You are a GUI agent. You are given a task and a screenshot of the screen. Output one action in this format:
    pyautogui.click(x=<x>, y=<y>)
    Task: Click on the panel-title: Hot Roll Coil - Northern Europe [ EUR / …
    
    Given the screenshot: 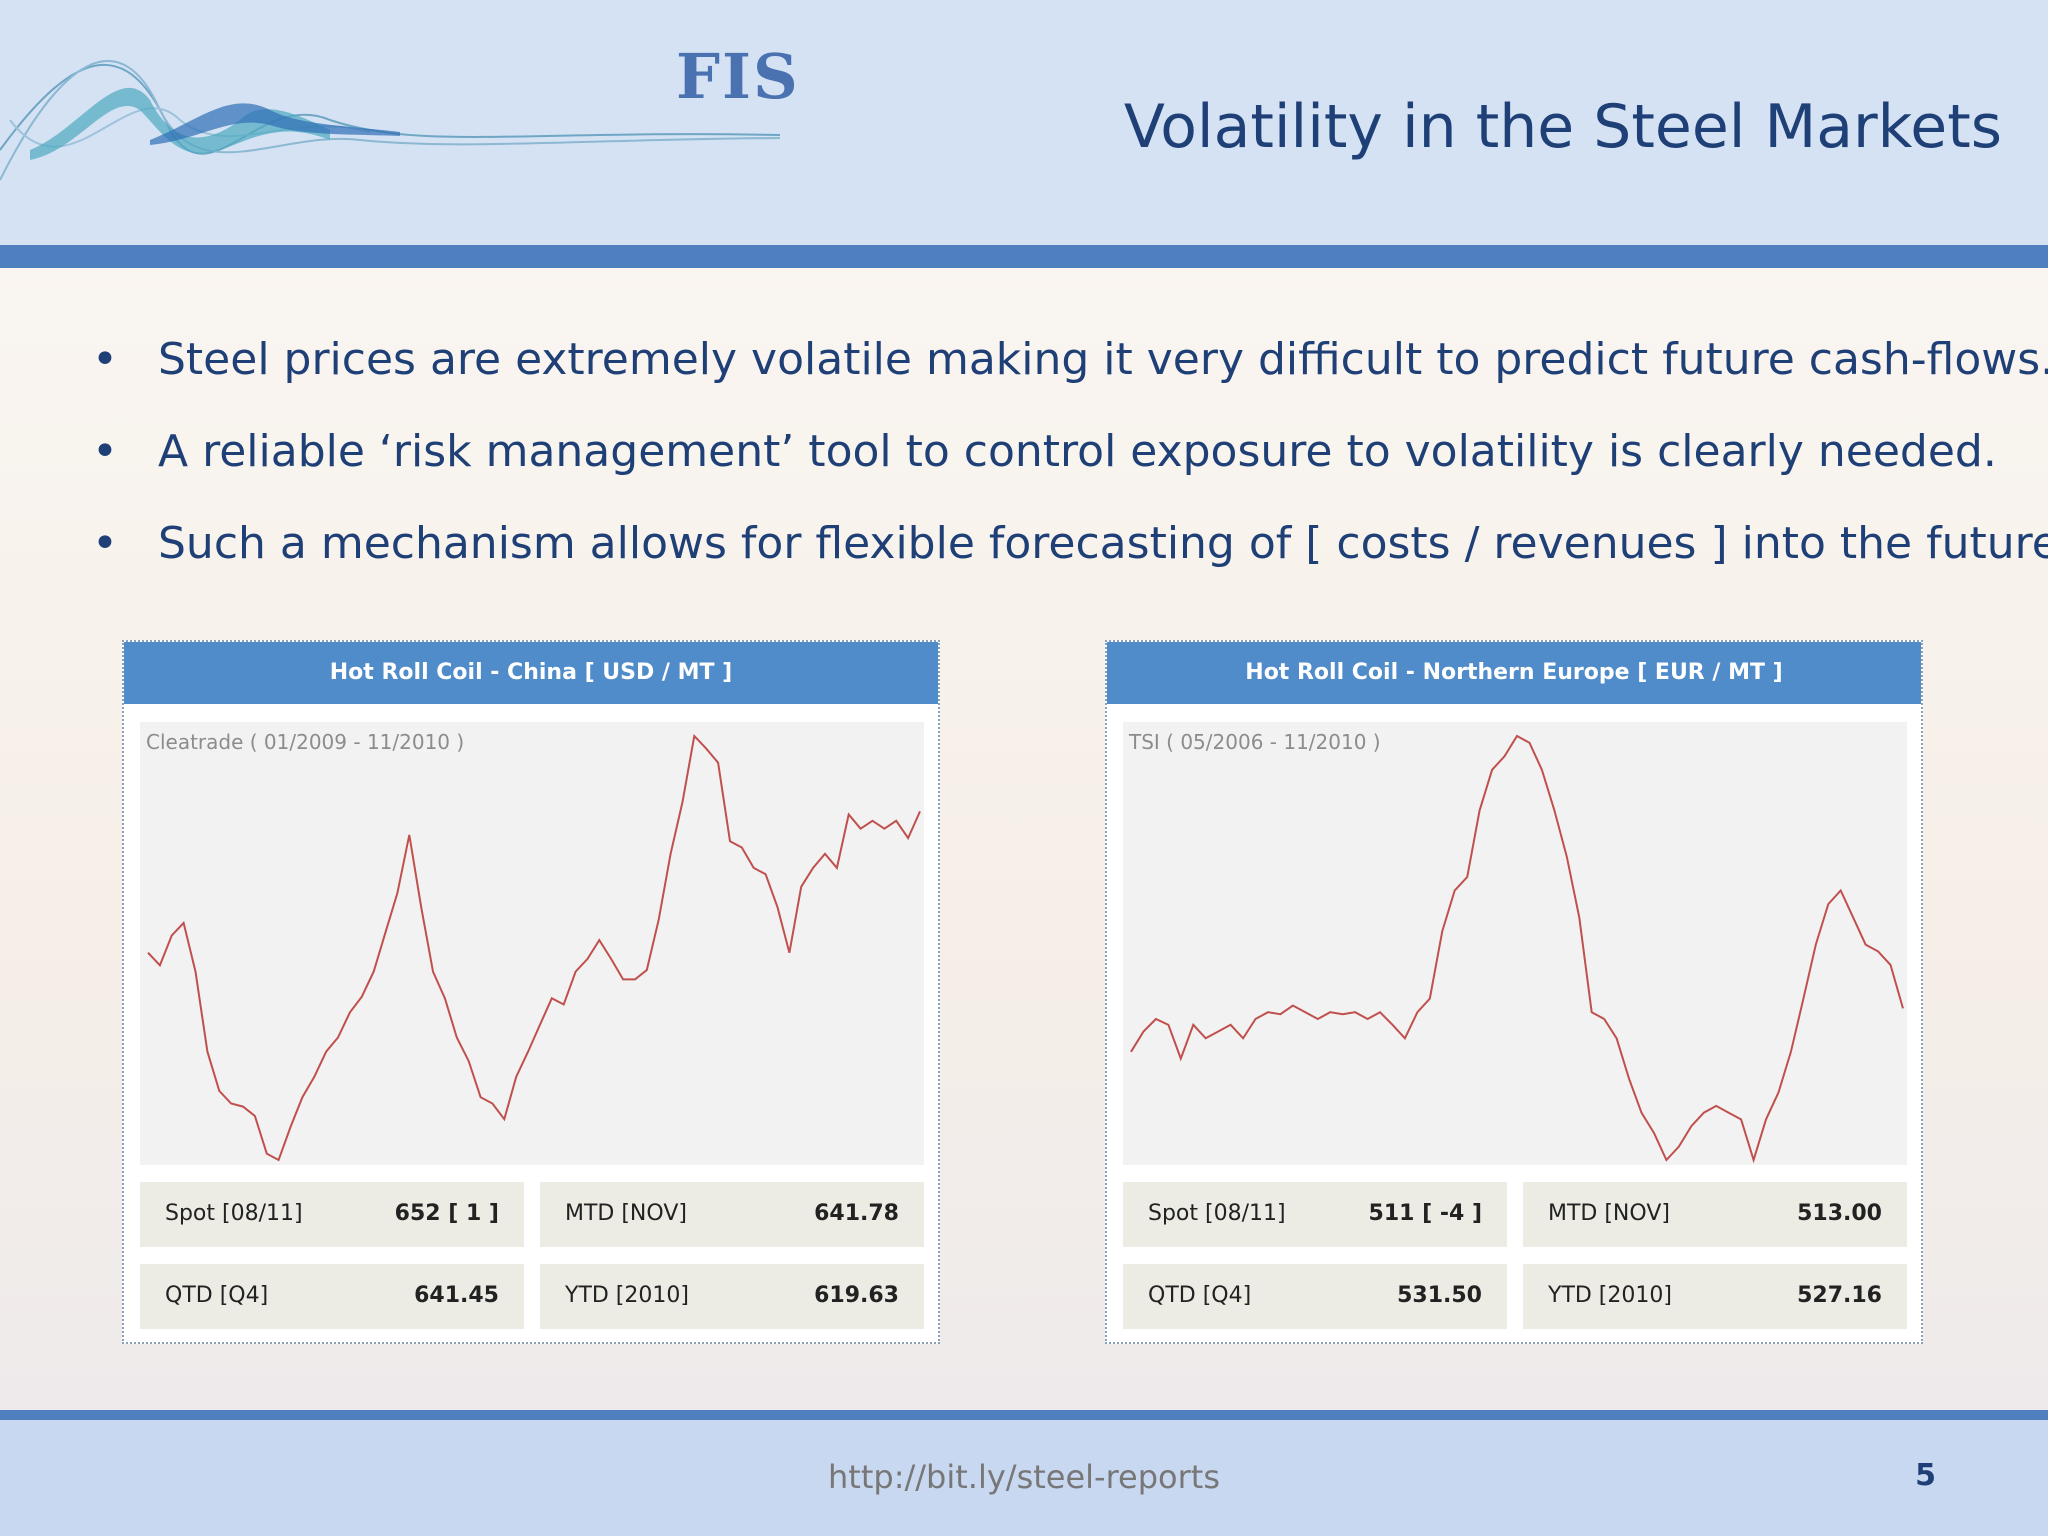 What is the action you would take?
    pyautogui.click(x=1514, y=673)
    